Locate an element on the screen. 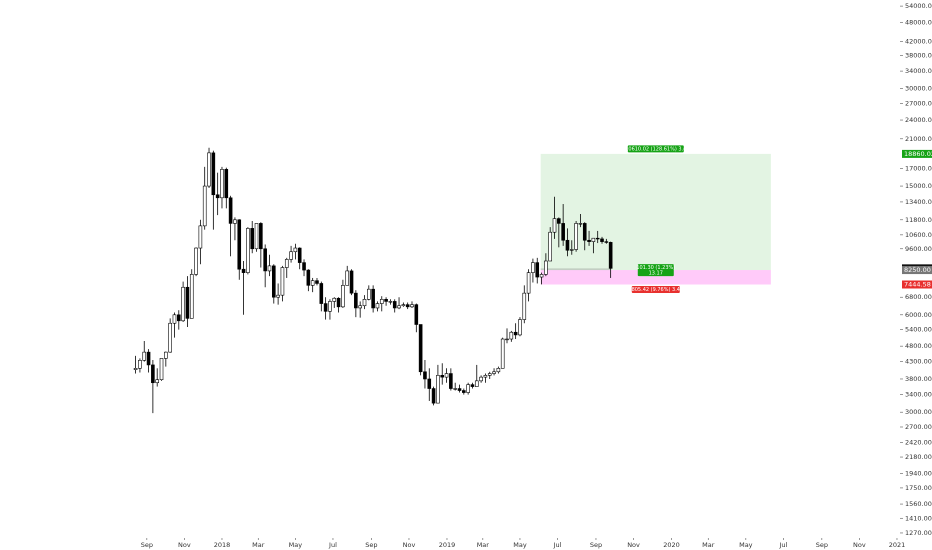 The width and height of the screenshot is (932, 550). entry-price-label-bg is located at coordinates (917, 270).